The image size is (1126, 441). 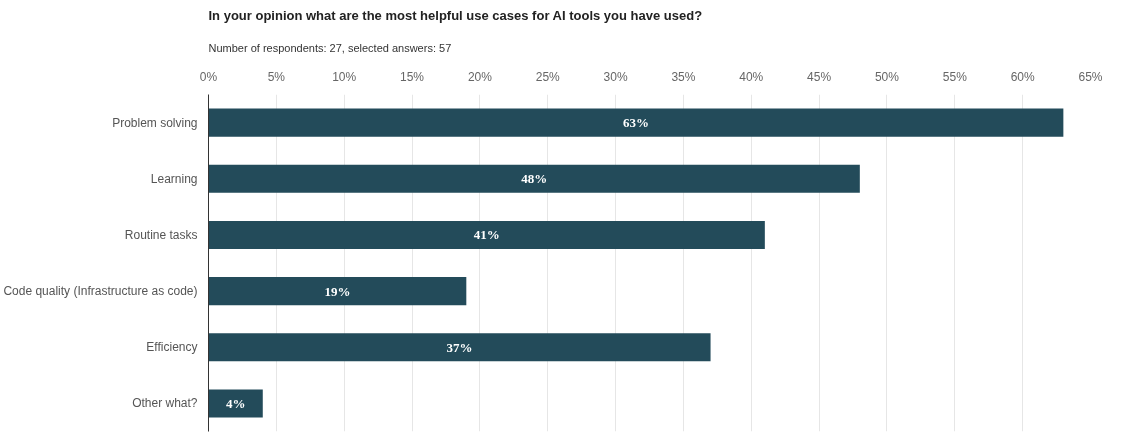 What do you see at coordinates (480, 76) in the screenshot?
I see `x-tick-label: 20%` at bounding box center [480, 76].